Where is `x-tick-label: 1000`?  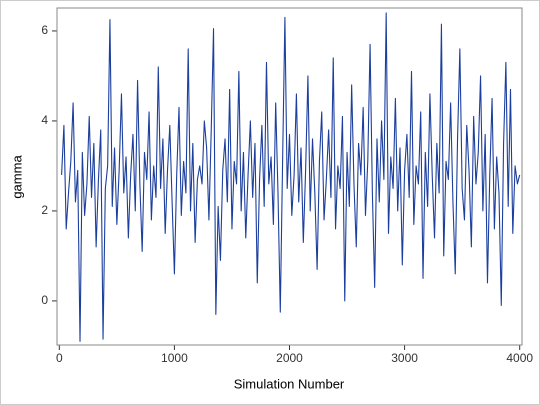 x-tick-label: 1000 is located at coordinates (174, 358).